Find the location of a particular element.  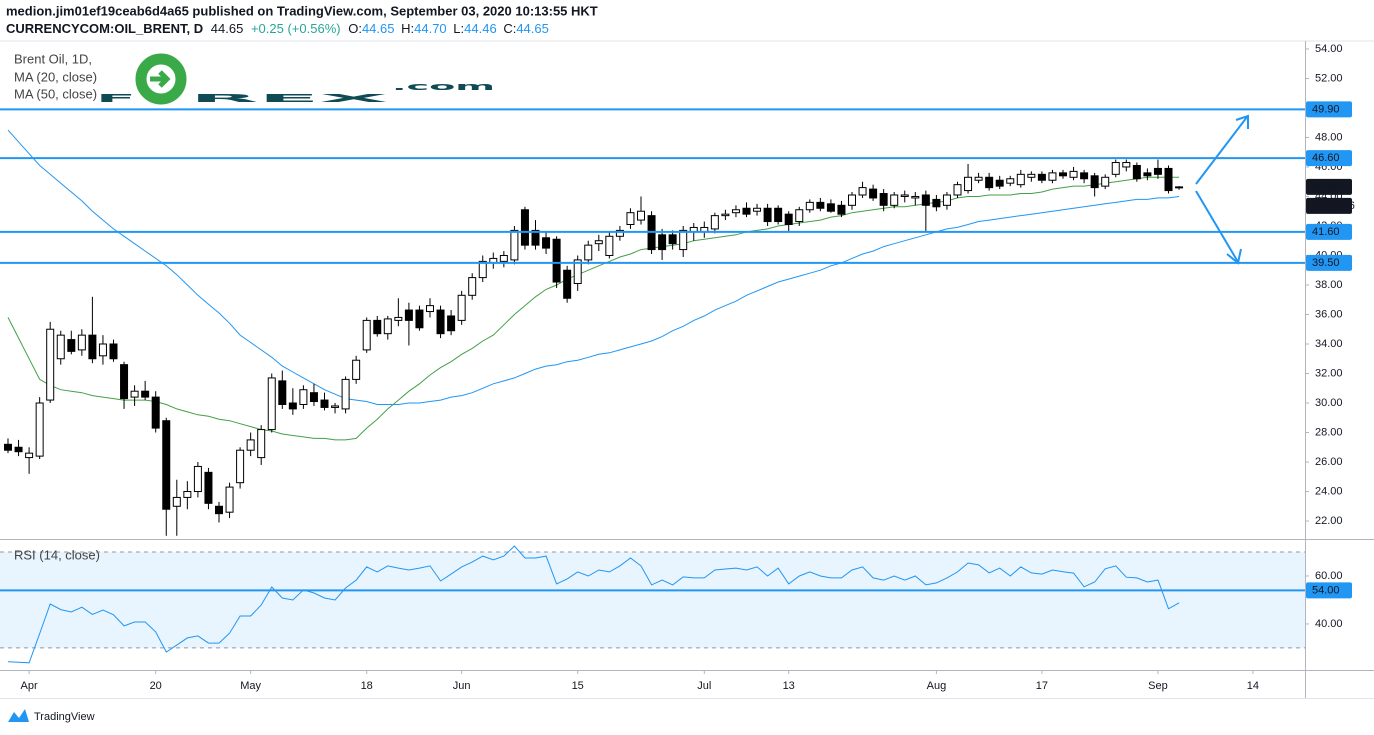

arrow-down is located at coordinates (1217, 226).